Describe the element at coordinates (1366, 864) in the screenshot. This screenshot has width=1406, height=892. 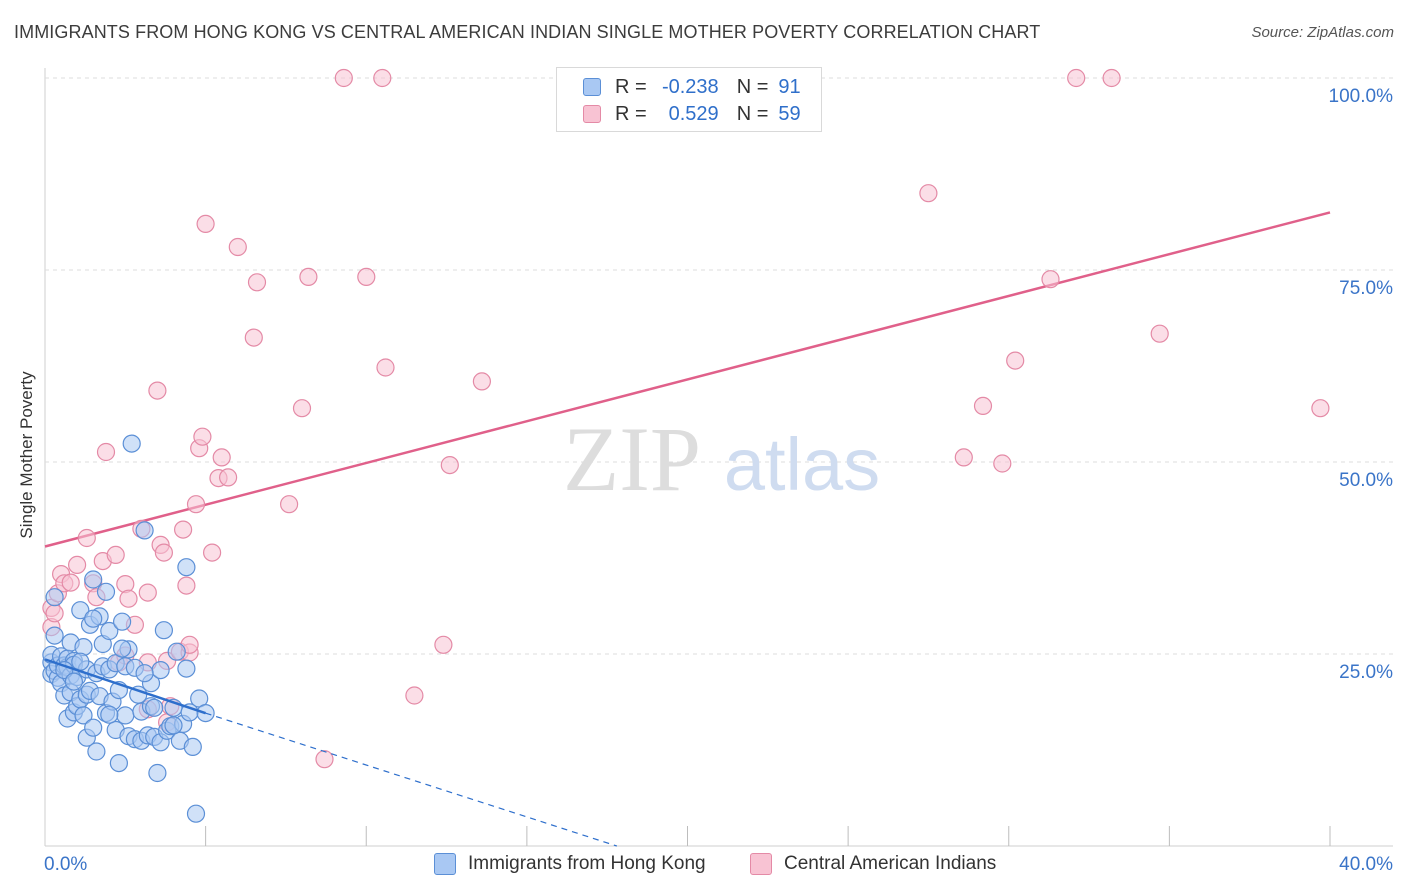
I see `x-tick-label-max: 40.0%` at that location.